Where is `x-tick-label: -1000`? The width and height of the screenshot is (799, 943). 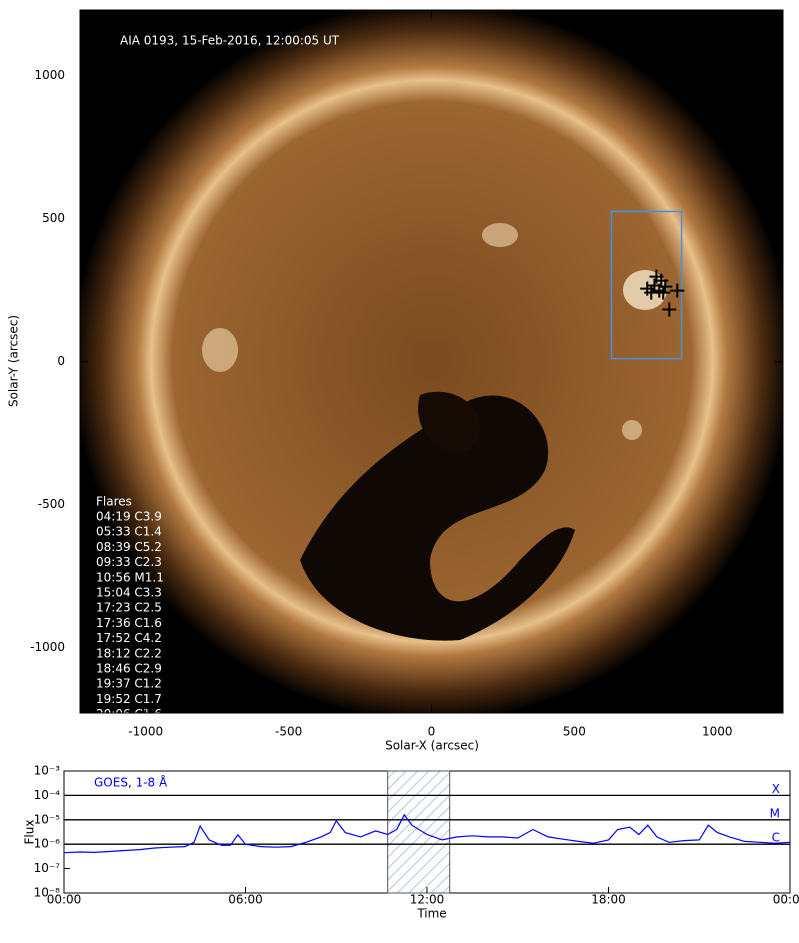
x-tick-label: -1000 is located at coordinates (145, 732).